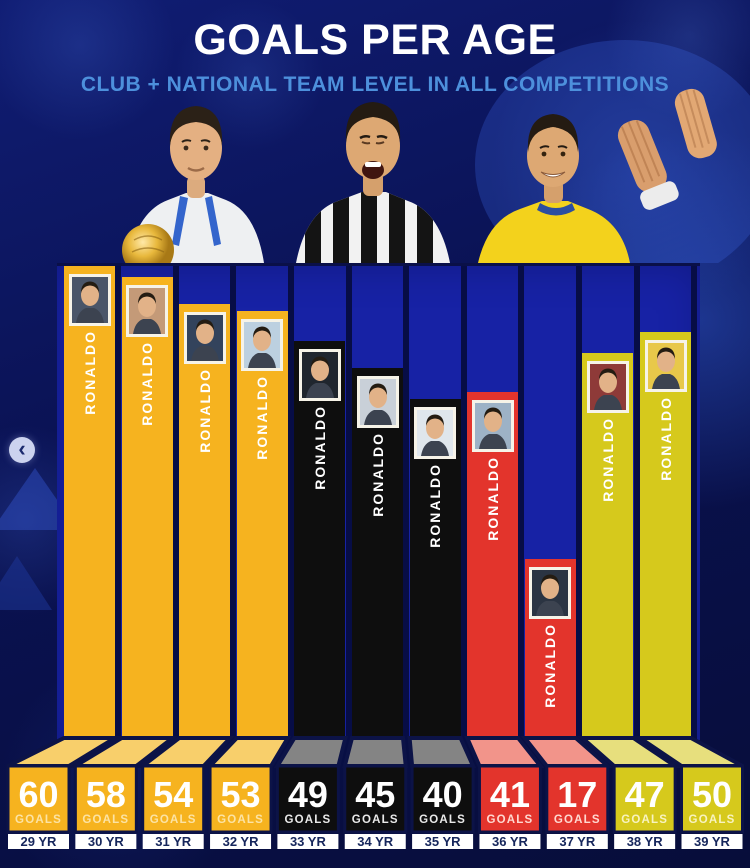 The height and width of the screenshot is (868, 750). I want to click on golden-ball-trophy, so click(148, 243).